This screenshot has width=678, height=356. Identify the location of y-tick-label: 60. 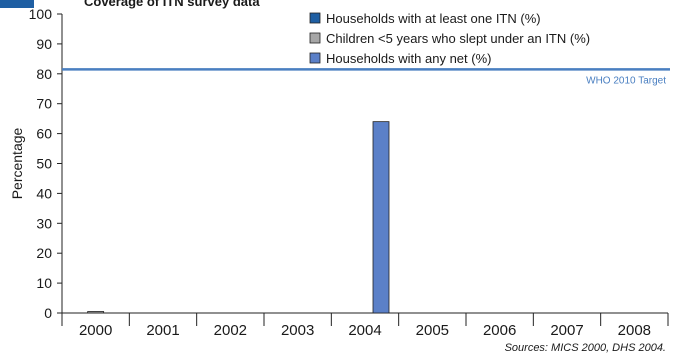
(44, 134).